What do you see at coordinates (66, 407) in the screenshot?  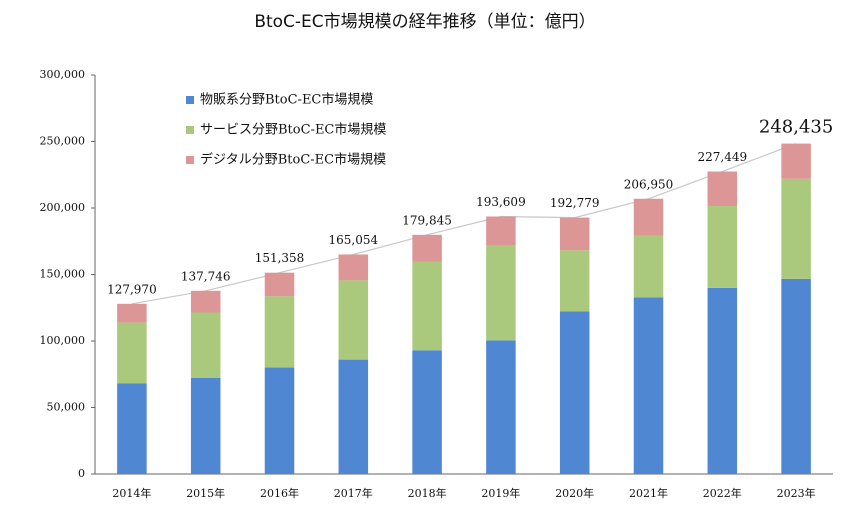 I see `y-tick-label: 50,000` at bounding box center [66, 407].